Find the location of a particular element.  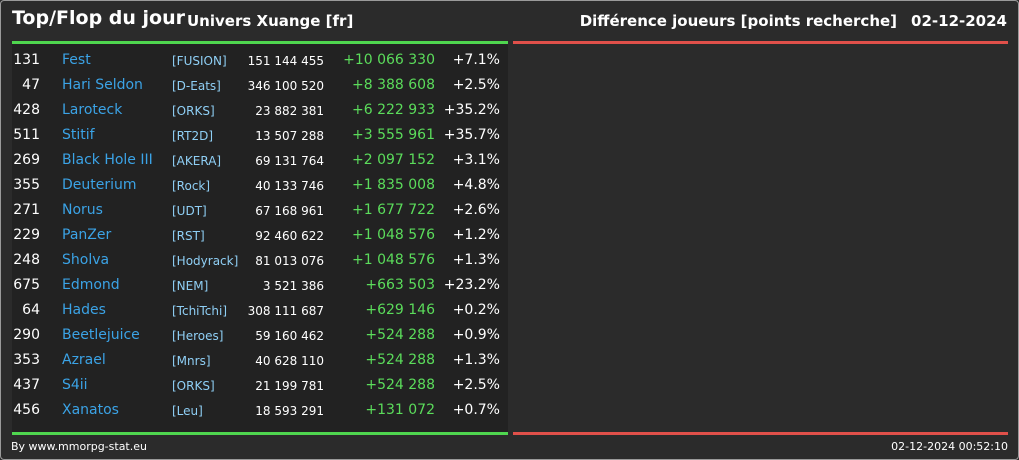

percent-change: +4.8% is located at coordinates (476, 185).